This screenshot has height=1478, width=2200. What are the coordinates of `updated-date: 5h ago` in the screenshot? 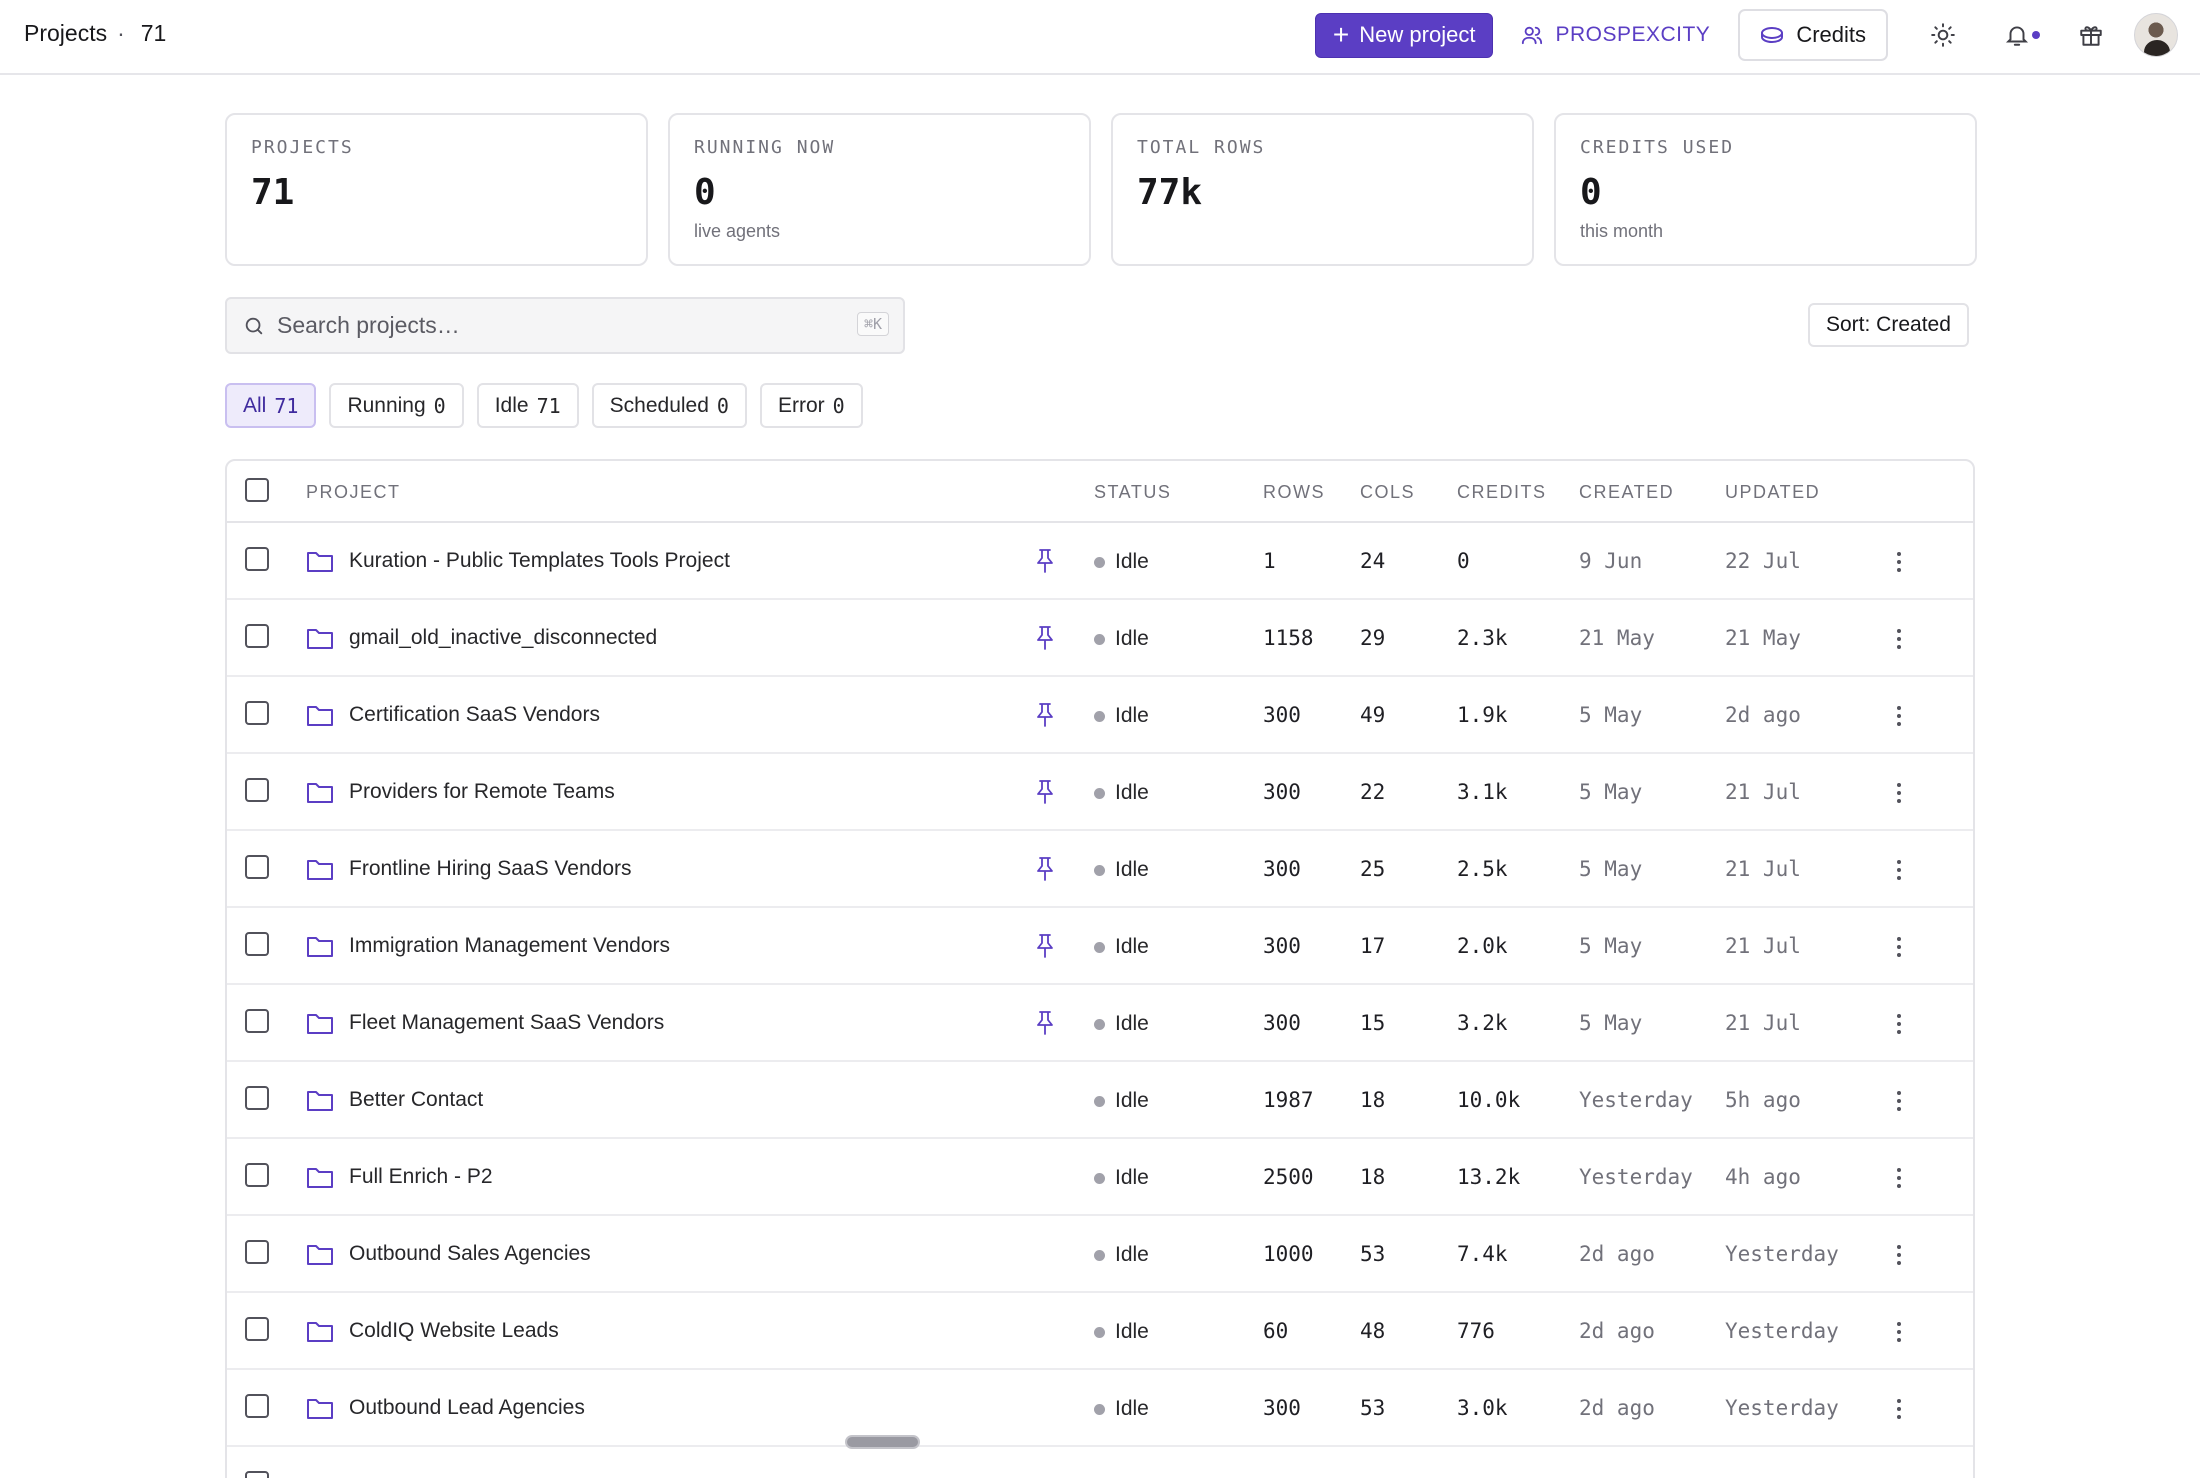 It's located at (1763, 1100).